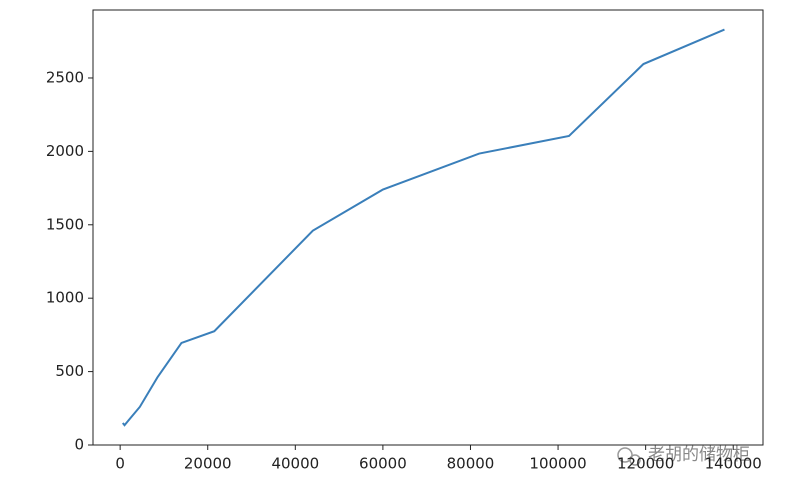 This screenshot has height=492, width=788. I want to click on y-tick-label: 2500, so click(65, 77).